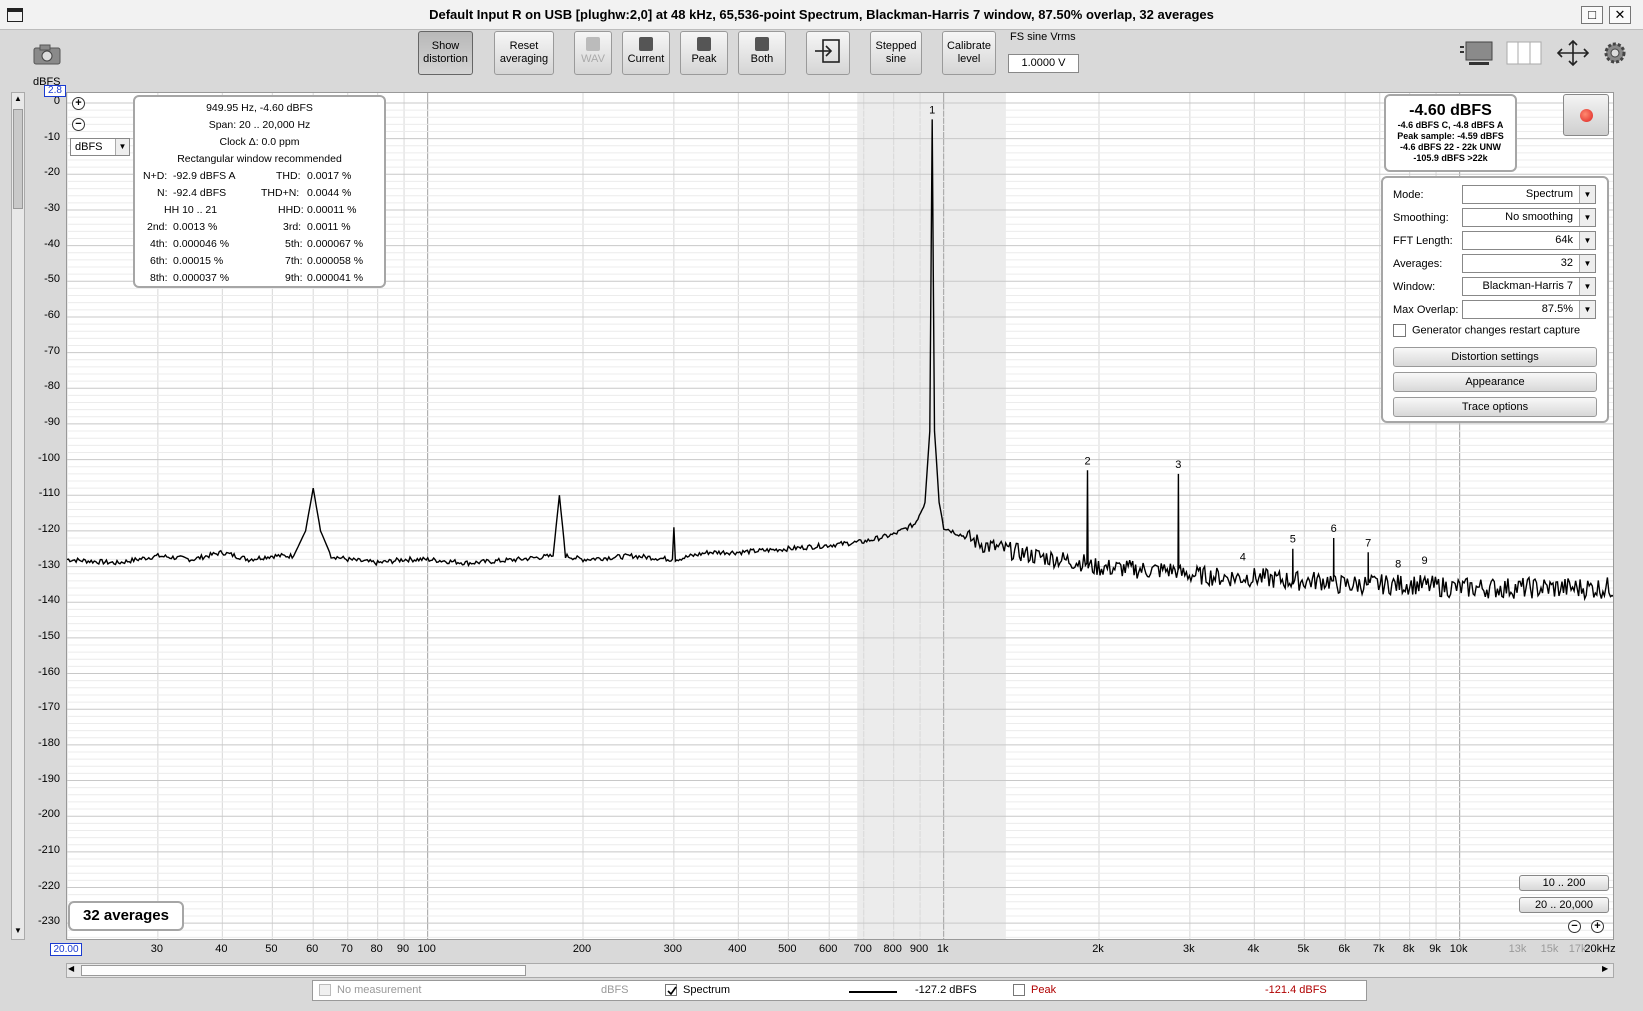  I want to click on appearance-button: Appearance, so click(1495, 382).